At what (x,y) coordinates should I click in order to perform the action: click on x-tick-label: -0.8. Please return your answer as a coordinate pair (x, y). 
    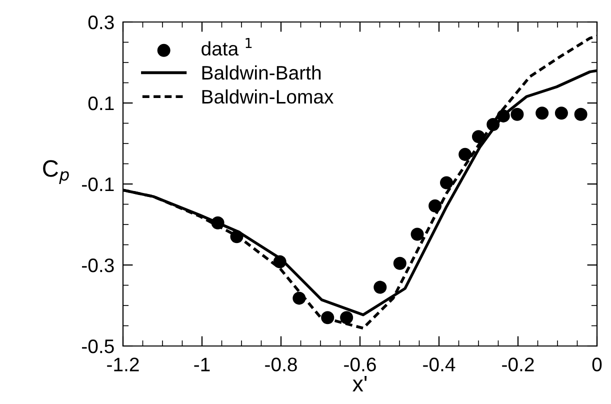
    Looking at the image, I should click on (281, 365).